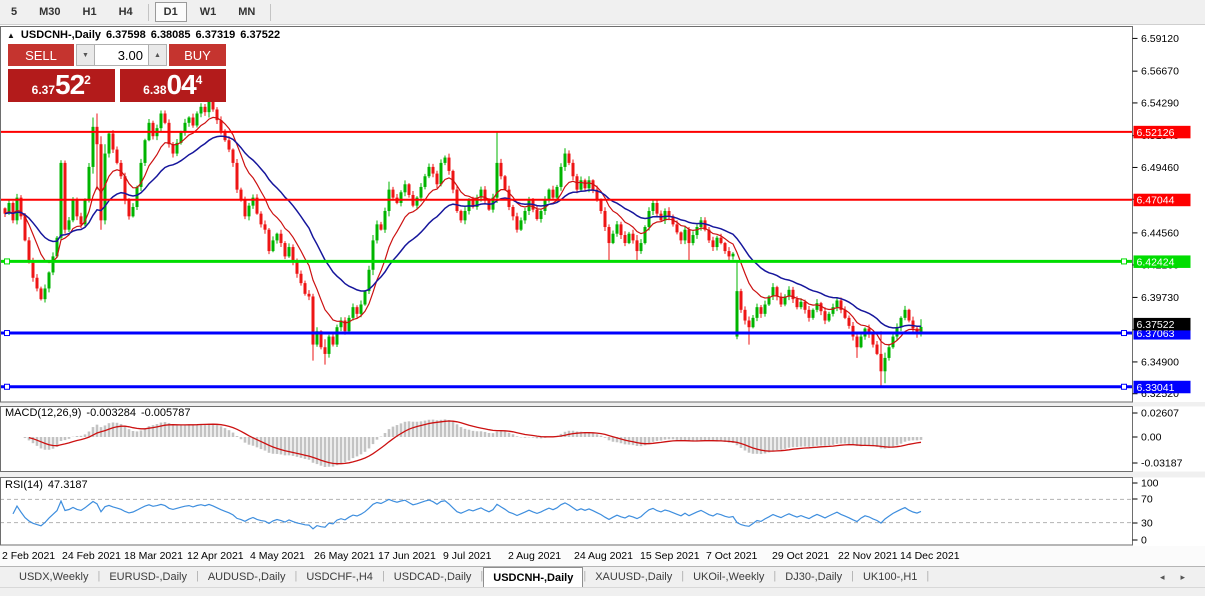 This screenshot has height=596, width=1205. Describe the element at coordinates (890, 577) in the screenshot. I see `tab-uk100-h1: UK100-,H1` at that location.